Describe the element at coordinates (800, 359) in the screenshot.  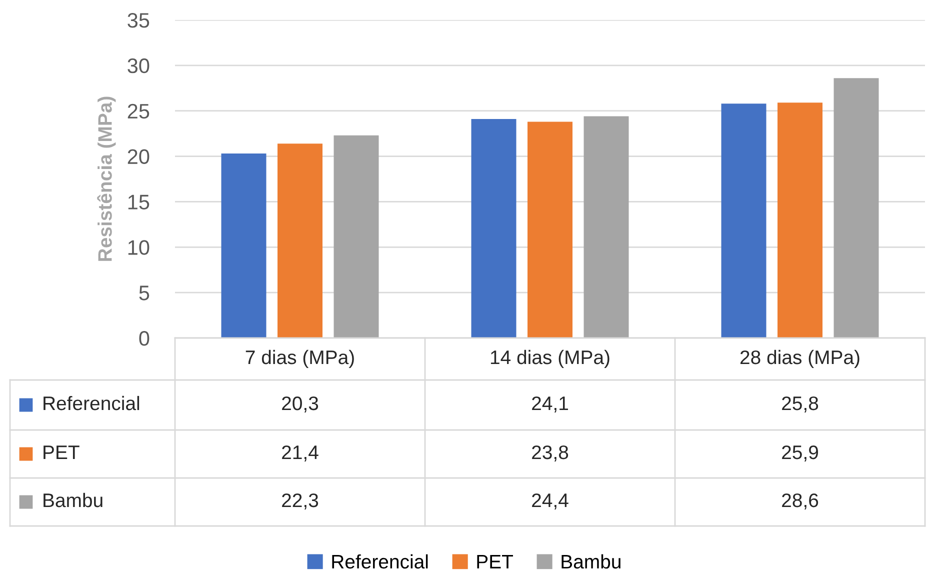
I see `x-tick-label: 28 dias (MPa)` at that location.